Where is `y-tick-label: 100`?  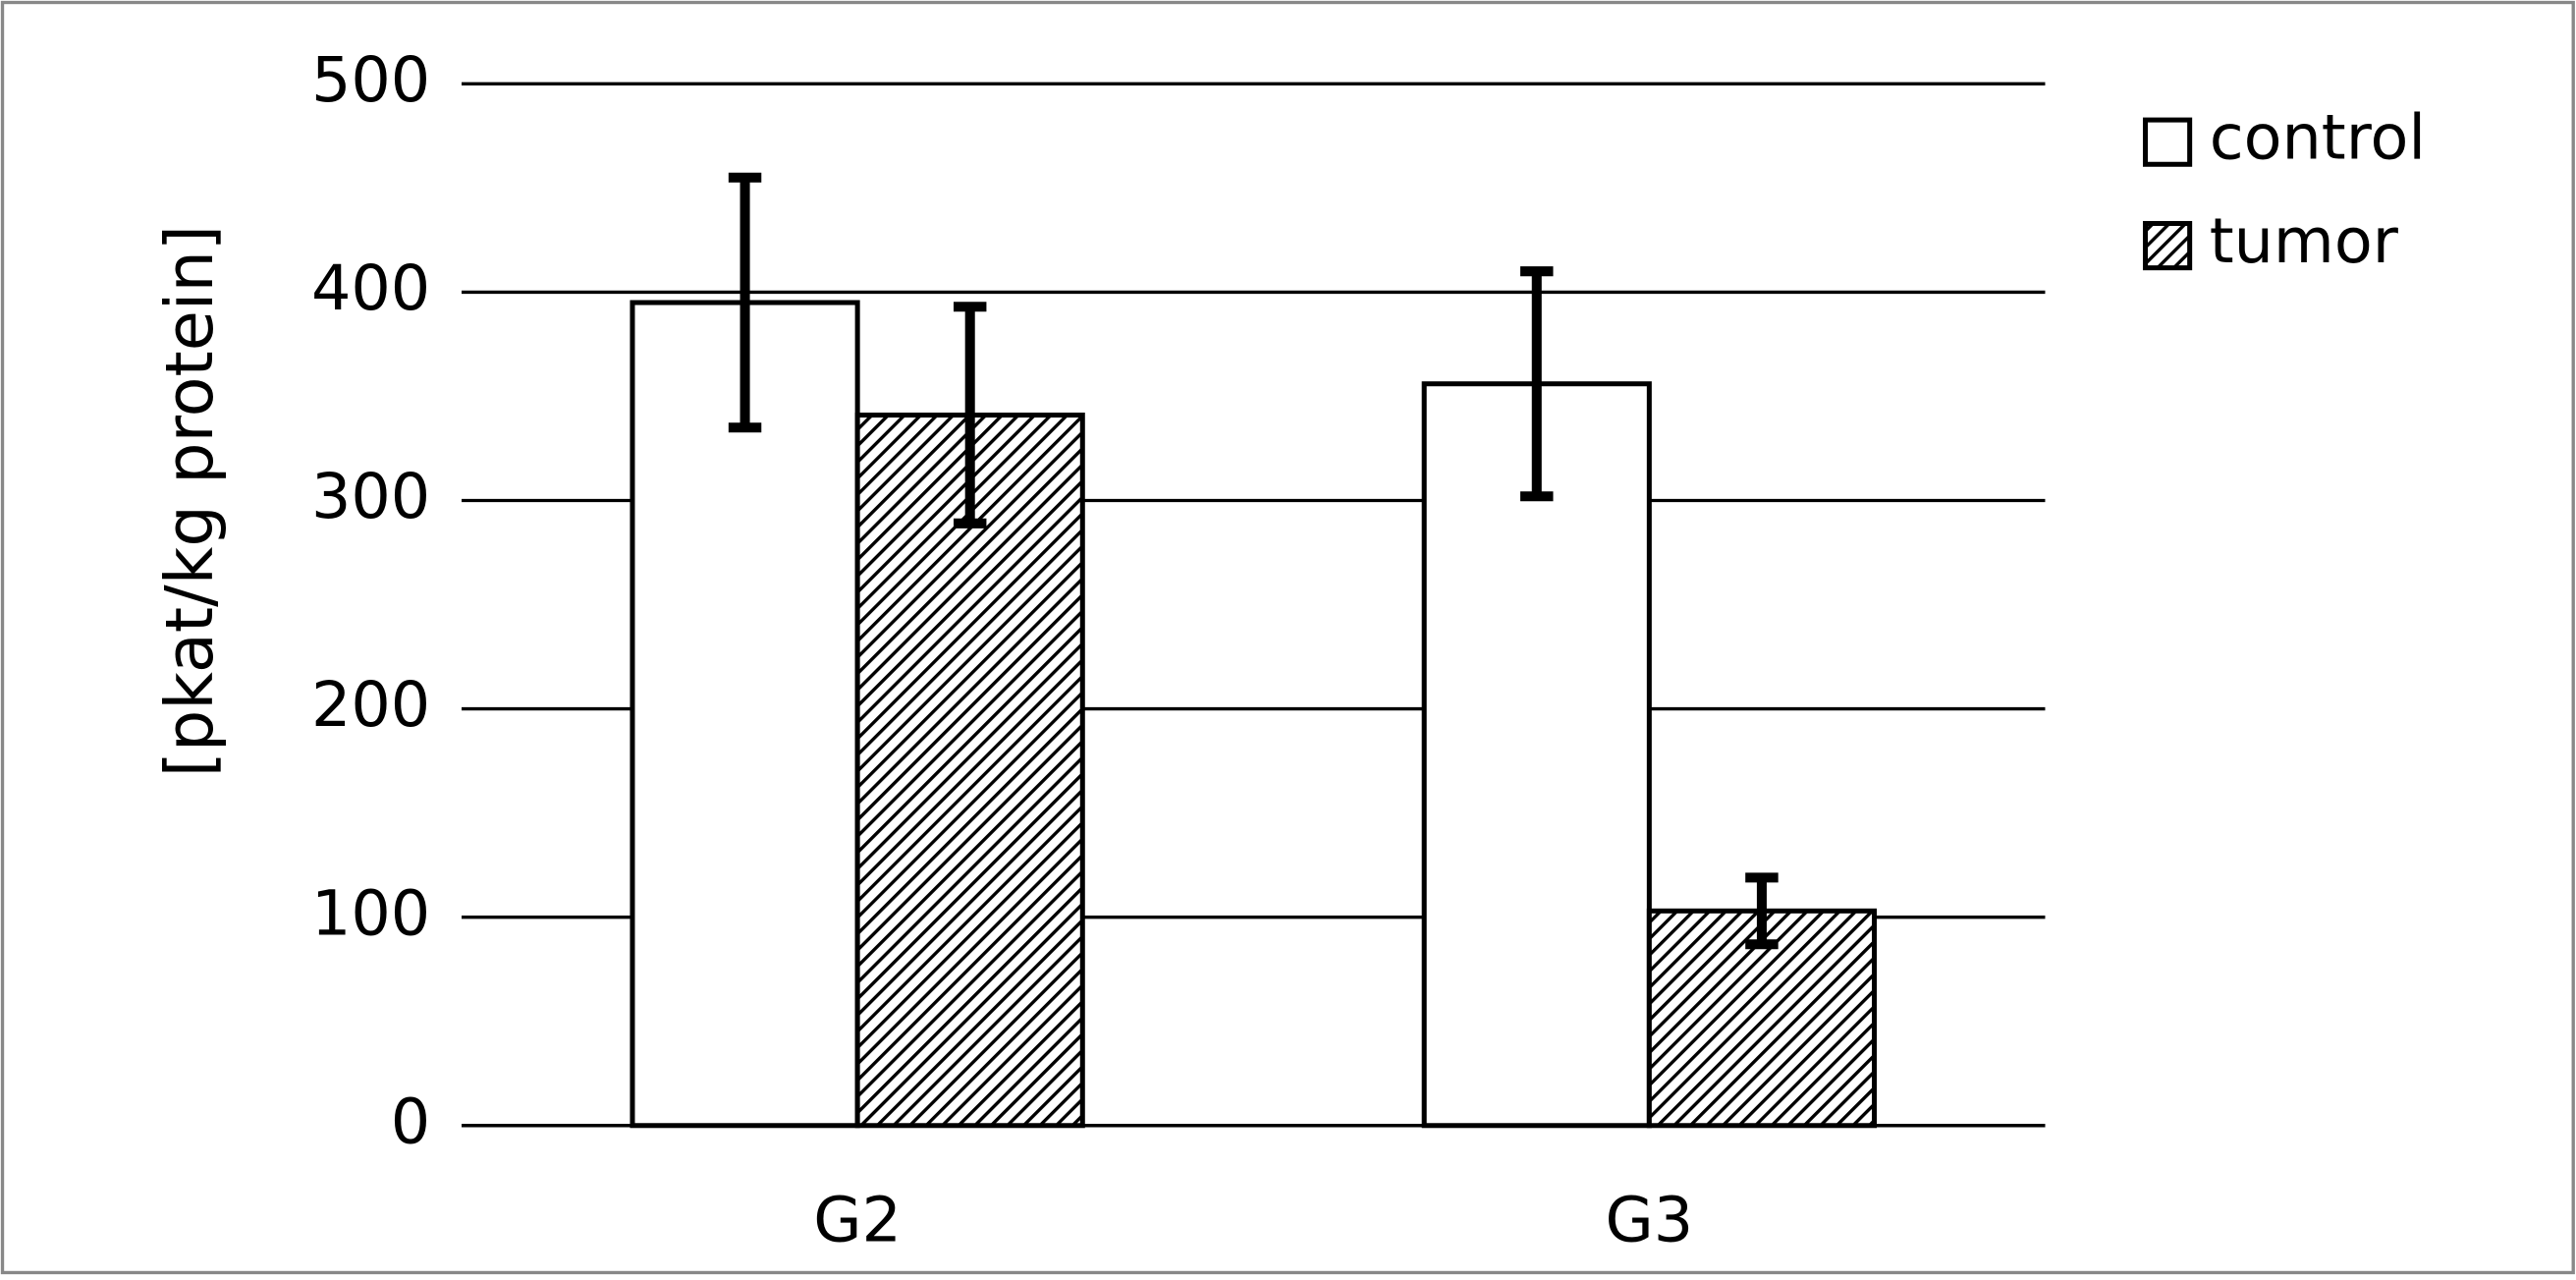
y-tick-label: 100 is located at coordinates (371, 913).